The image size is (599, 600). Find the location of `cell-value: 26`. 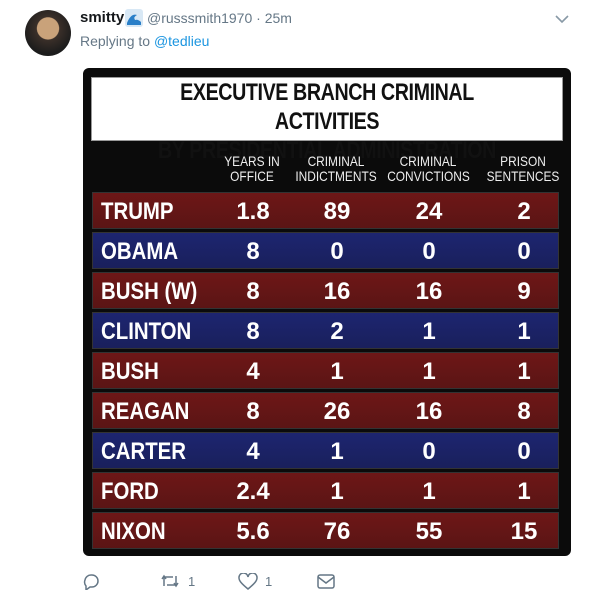

cell-value: 26 is located at coordinates (337, 411).